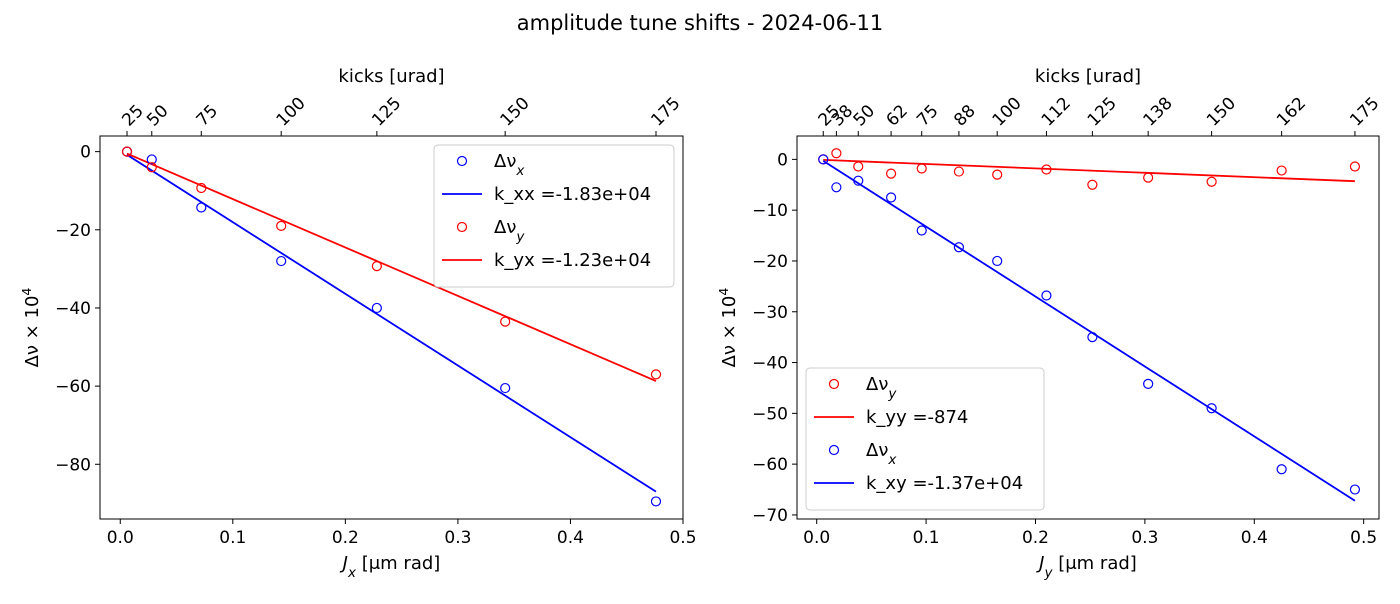 This screenshot has width=1400, height=604. Describe the element at coordinates (1102, 111) in the screenshot. I see `top-tick-label: 125` at that location.